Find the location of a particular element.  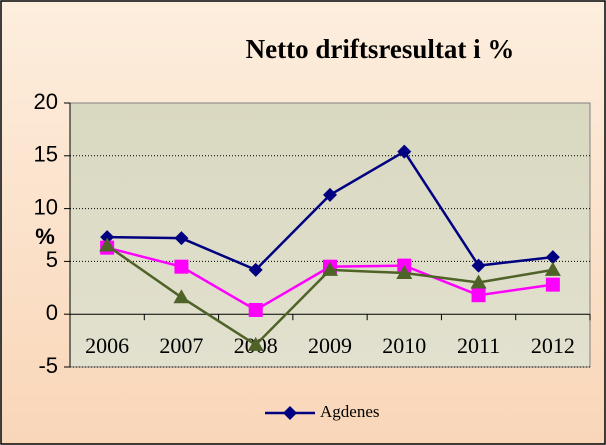

y-tick-label: 5 is located at coordinates (52, 259).